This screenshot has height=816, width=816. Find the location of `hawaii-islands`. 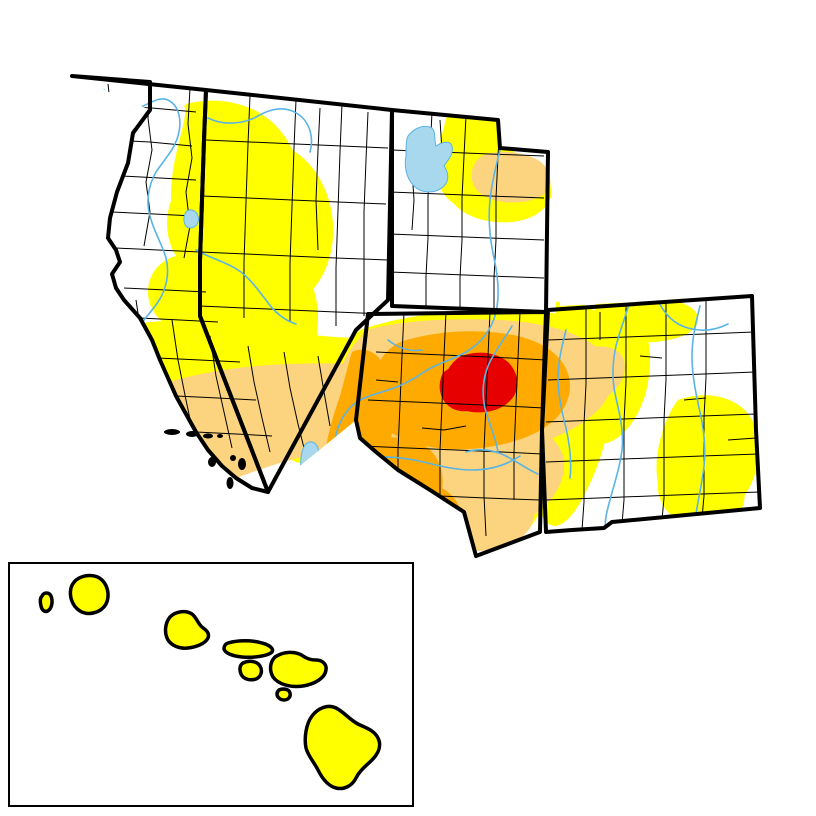

hawaii-islands is located at coordinates (210, 682).